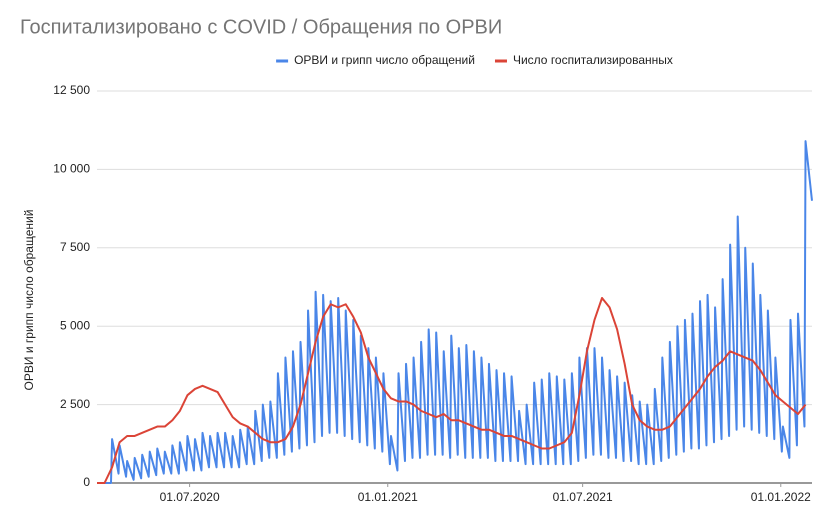 The height and width of the screenshot is (520, 831). Describe the element at coordinates (75, 404) in the screenshot. I see `y-tick-label: 2 500` at that location.